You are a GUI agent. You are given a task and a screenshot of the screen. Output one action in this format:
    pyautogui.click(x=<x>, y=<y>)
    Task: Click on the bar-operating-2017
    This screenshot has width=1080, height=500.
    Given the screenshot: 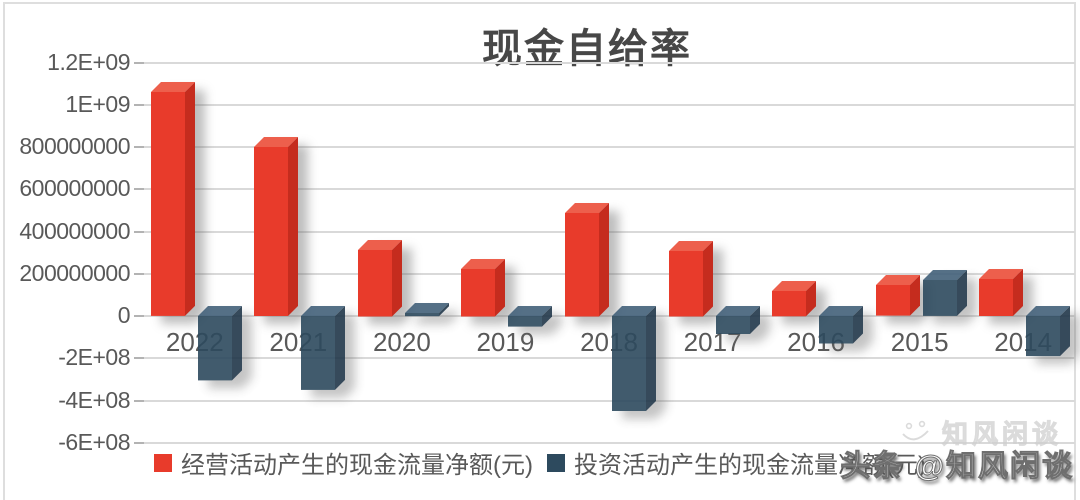 What is the action you would take?
    pyautogui.click(x=690, y=278)
    